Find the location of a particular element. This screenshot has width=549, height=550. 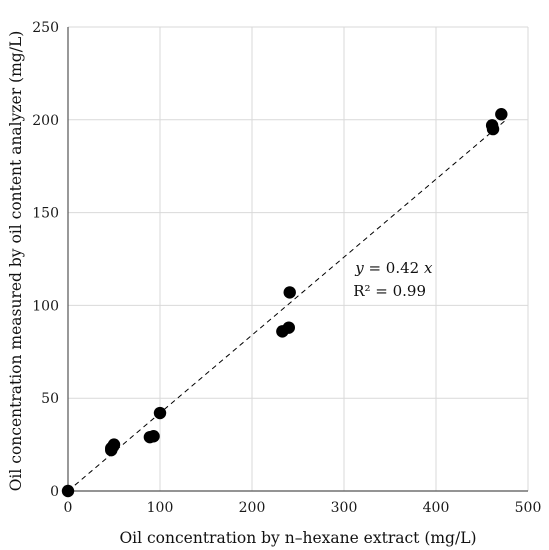

y-tick-label: 200 is located at coordinates (45, 121).